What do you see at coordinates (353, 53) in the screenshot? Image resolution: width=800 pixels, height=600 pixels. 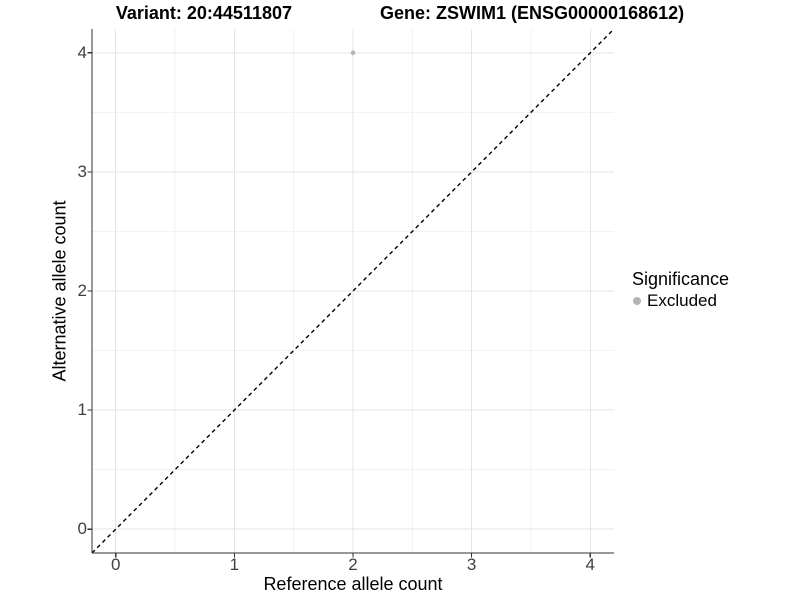 I see `data-point` at bounding box center [353, 53].